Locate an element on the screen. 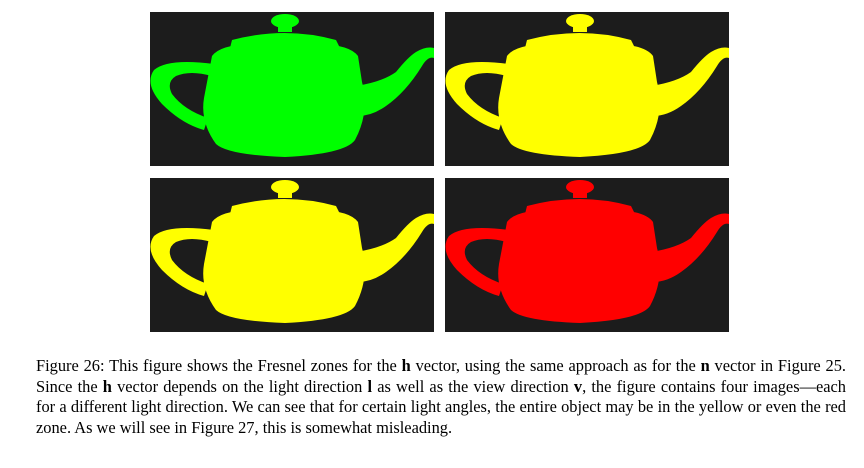 This screenshot has height=468, width=864. caption-text: vector in Figure 25. Since the is located at coordinates (441, 376).